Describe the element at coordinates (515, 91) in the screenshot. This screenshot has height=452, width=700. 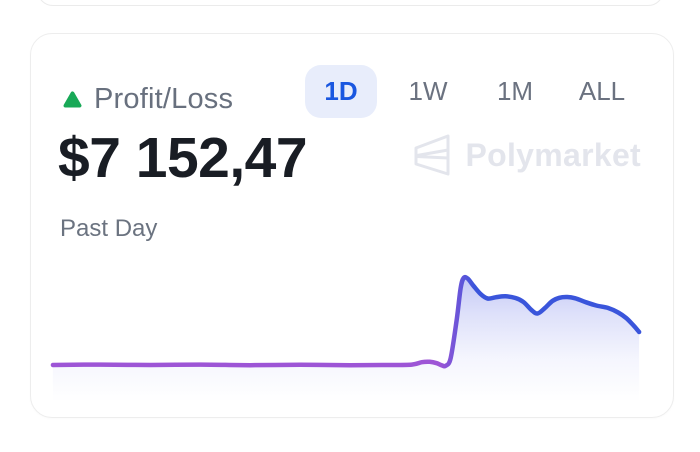
I see `tab-1m: 1M` at that location.